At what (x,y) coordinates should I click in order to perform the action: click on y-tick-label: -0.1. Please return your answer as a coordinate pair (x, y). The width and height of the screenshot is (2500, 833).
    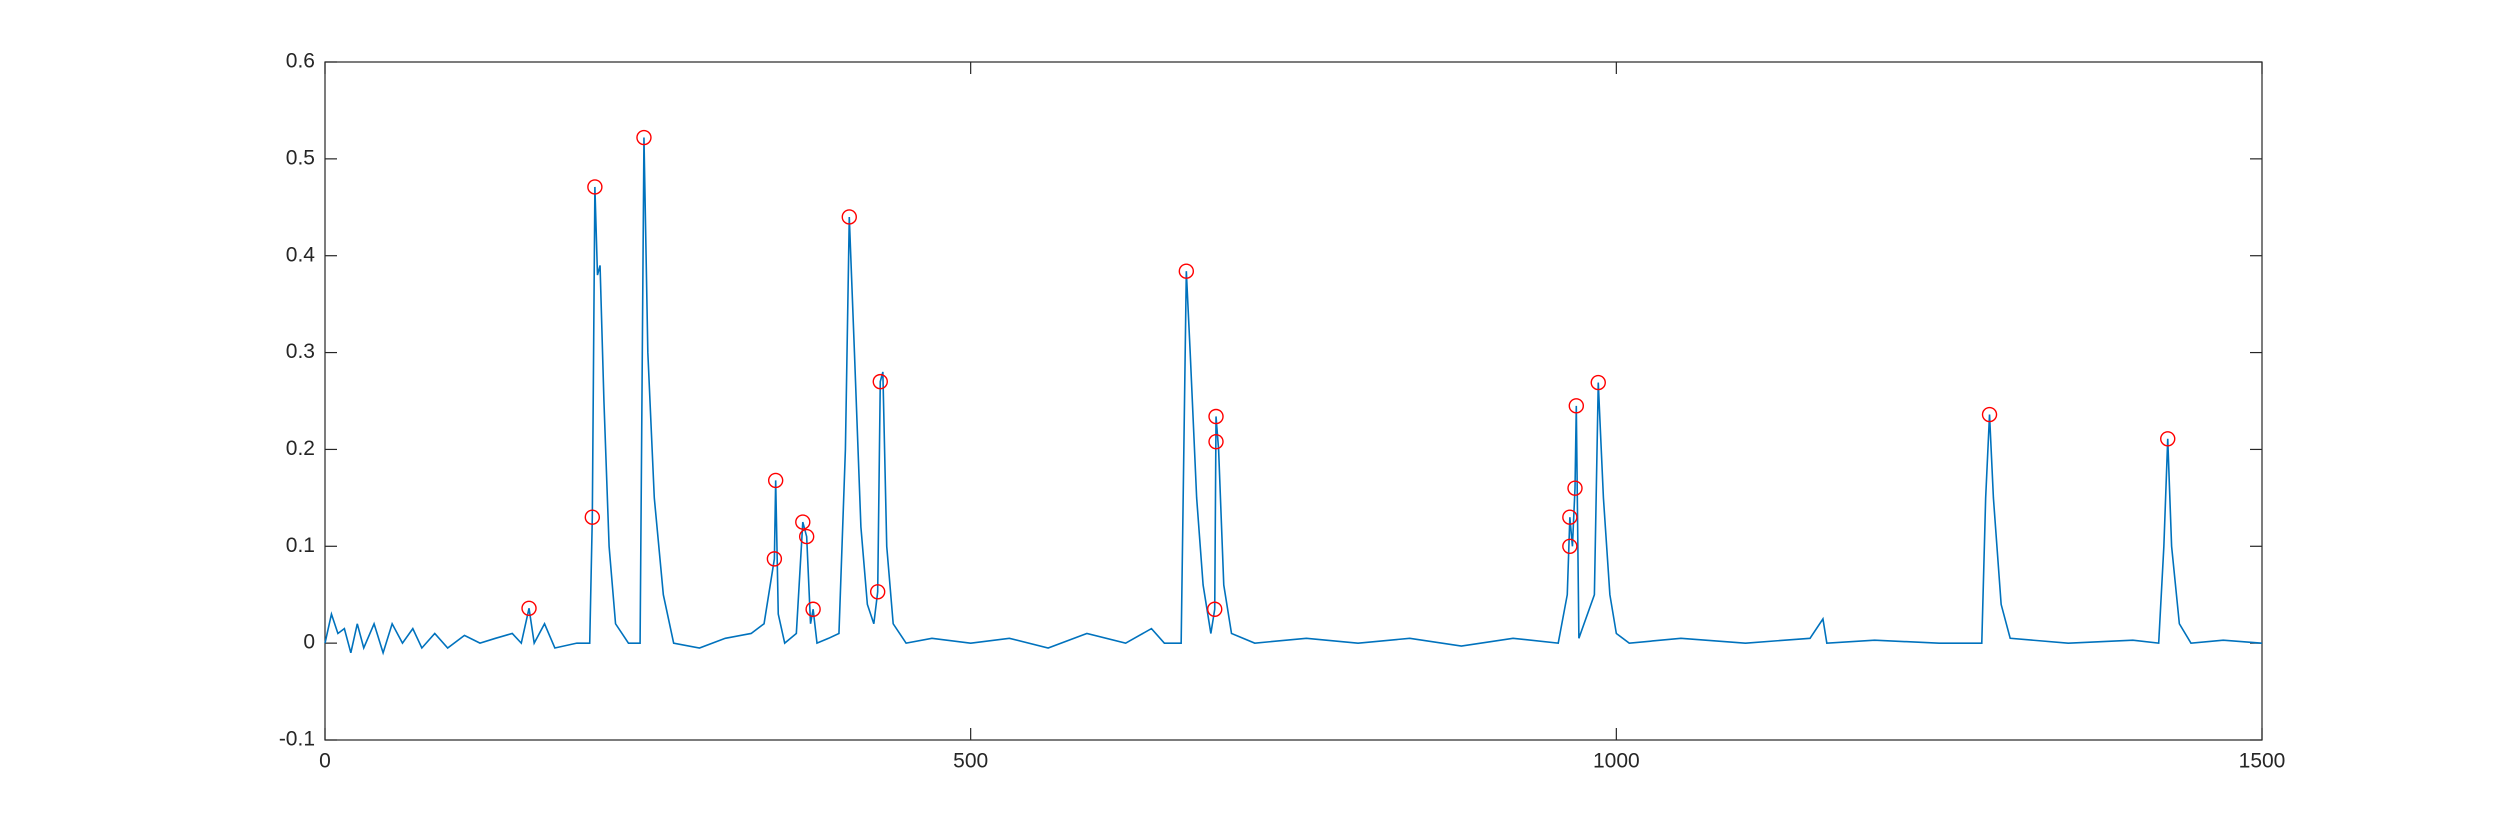
    Looking at the image, I should click on (297, 739).